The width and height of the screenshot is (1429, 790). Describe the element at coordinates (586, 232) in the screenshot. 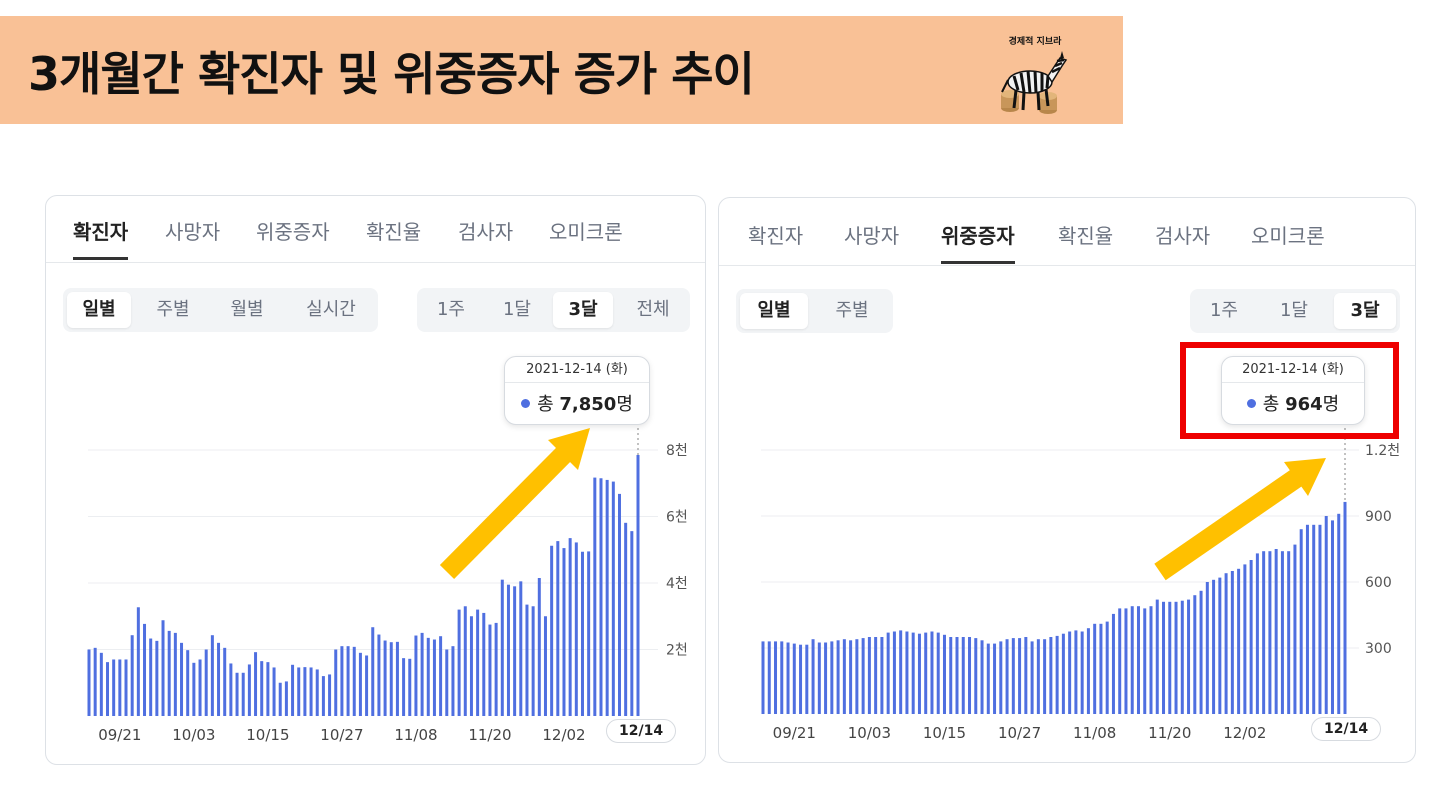

I see `tab-omicron: 오미크론` at that location.